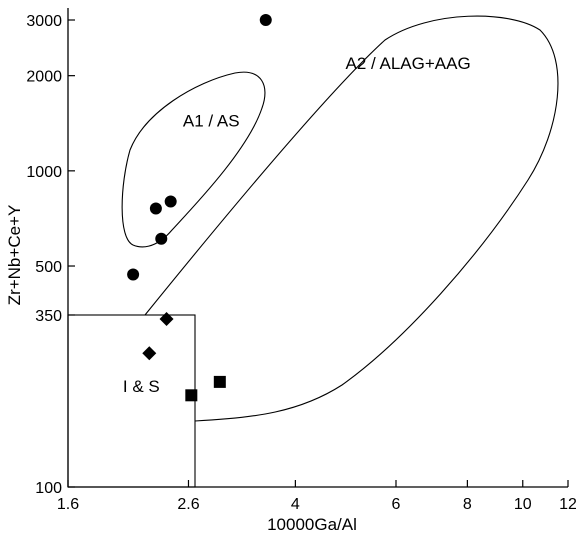 The height and width of the screenshot is (545, 576). I want to click on y-tick-label: 100, so click(48, 488).